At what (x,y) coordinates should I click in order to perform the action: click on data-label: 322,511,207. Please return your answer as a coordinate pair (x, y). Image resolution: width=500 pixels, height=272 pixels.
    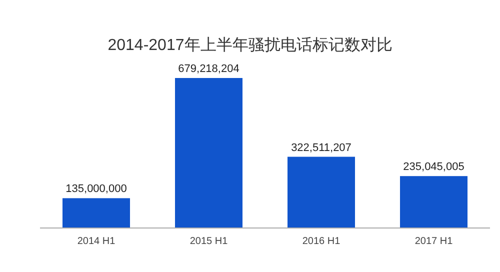
    Looking at the image, I should click on (321, 148).